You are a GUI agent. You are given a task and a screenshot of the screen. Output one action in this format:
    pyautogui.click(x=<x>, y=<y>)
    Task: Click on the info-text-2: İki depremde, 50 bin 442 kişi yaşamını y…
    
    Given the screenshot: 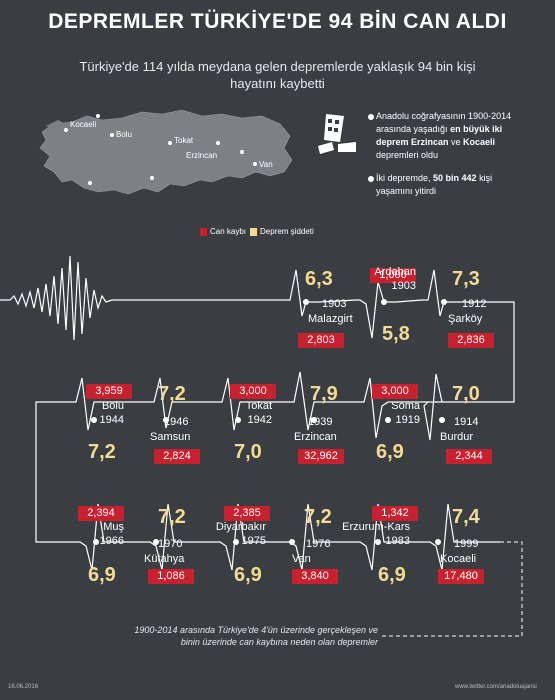 What is the action you would take?
    pyautogui.click(x=434, y=184)
    